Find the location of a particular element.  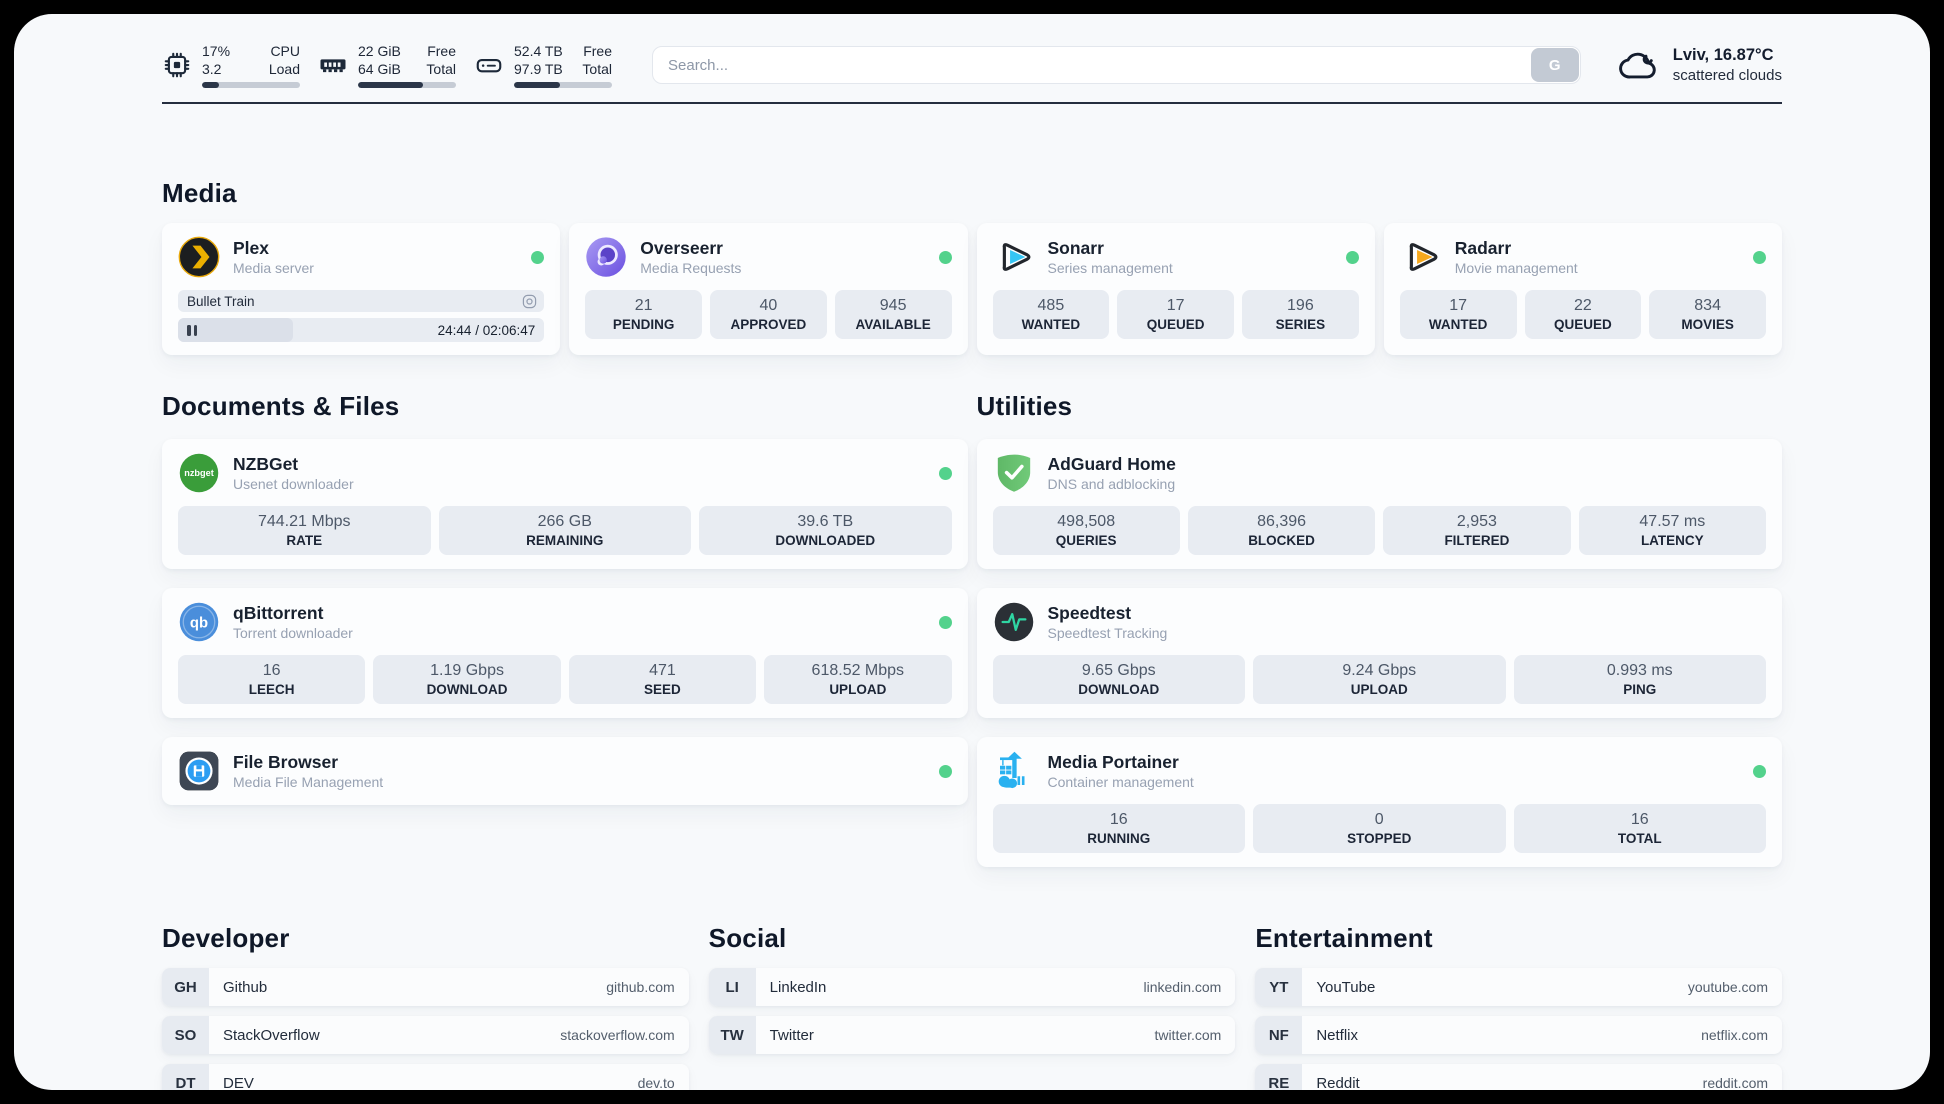

app-subtitle: Usenet downloader is located at coordinates (293, 484).